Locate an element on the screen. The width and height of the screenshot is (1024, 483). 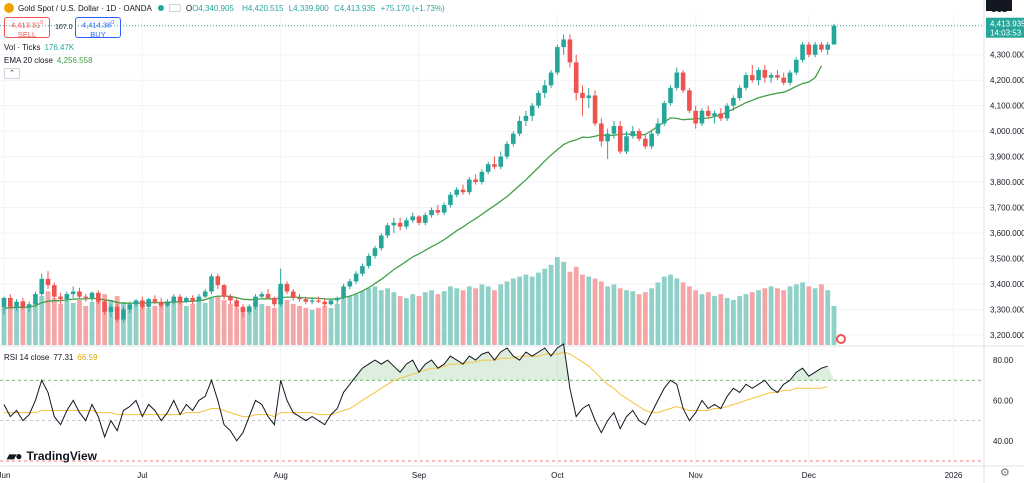
ema-legend: EMA 20 close 4,256.558 is located at coordinates (48, 60).